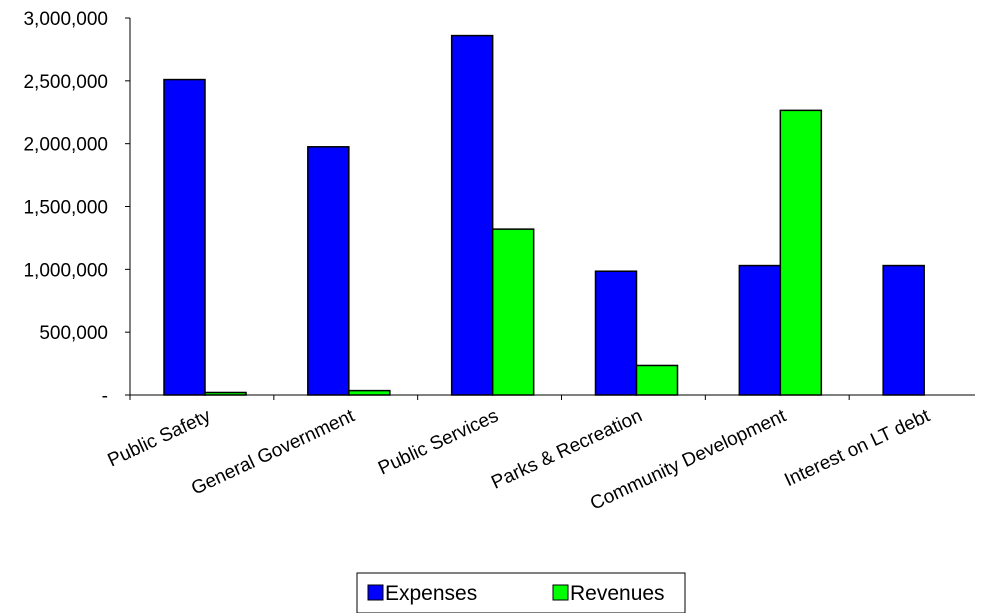 This screenshot has height=613, width=982. What do you see at coordinates (521, 593) in the screenshot?
I see `legend: Expenses Revenues` at bounding box center [521, 593].